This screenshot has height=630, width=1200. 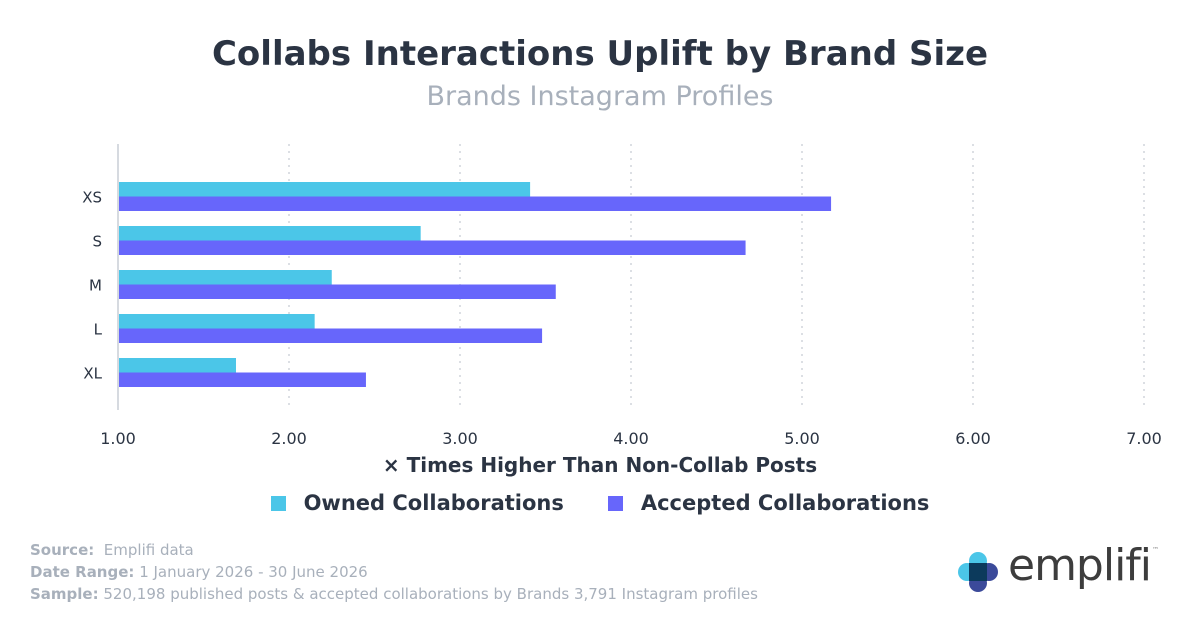 I want to click on date-range-label: Date Range:, so click(x=82, y=572).